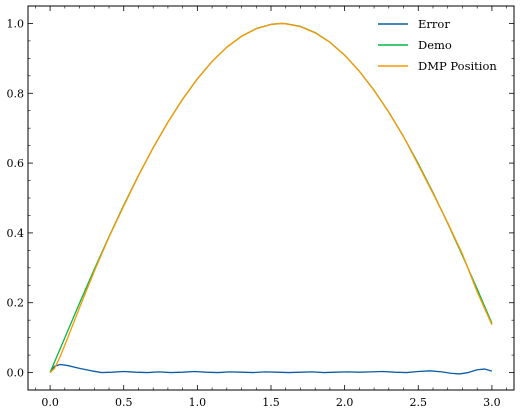 The width and height of the screenshot is (521, 417). I want to click on x-tick-label: 1.0, so click(198, 402).